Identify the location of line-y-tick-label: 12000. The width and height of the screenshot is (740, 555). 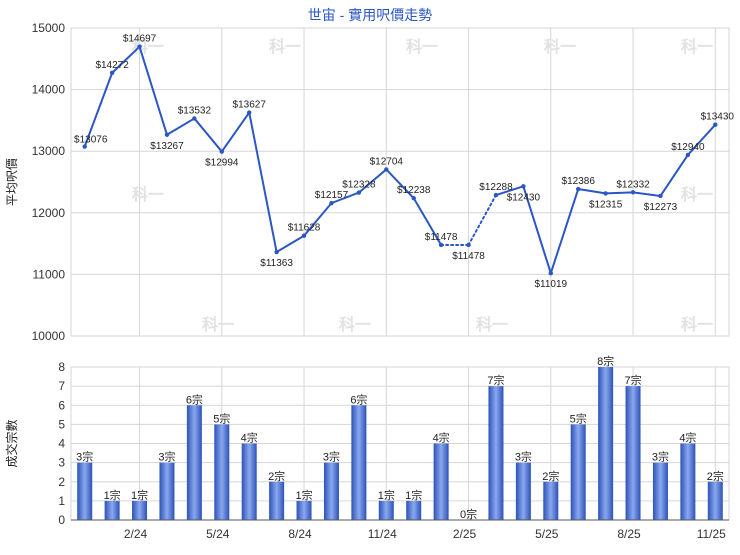
(49, 213).